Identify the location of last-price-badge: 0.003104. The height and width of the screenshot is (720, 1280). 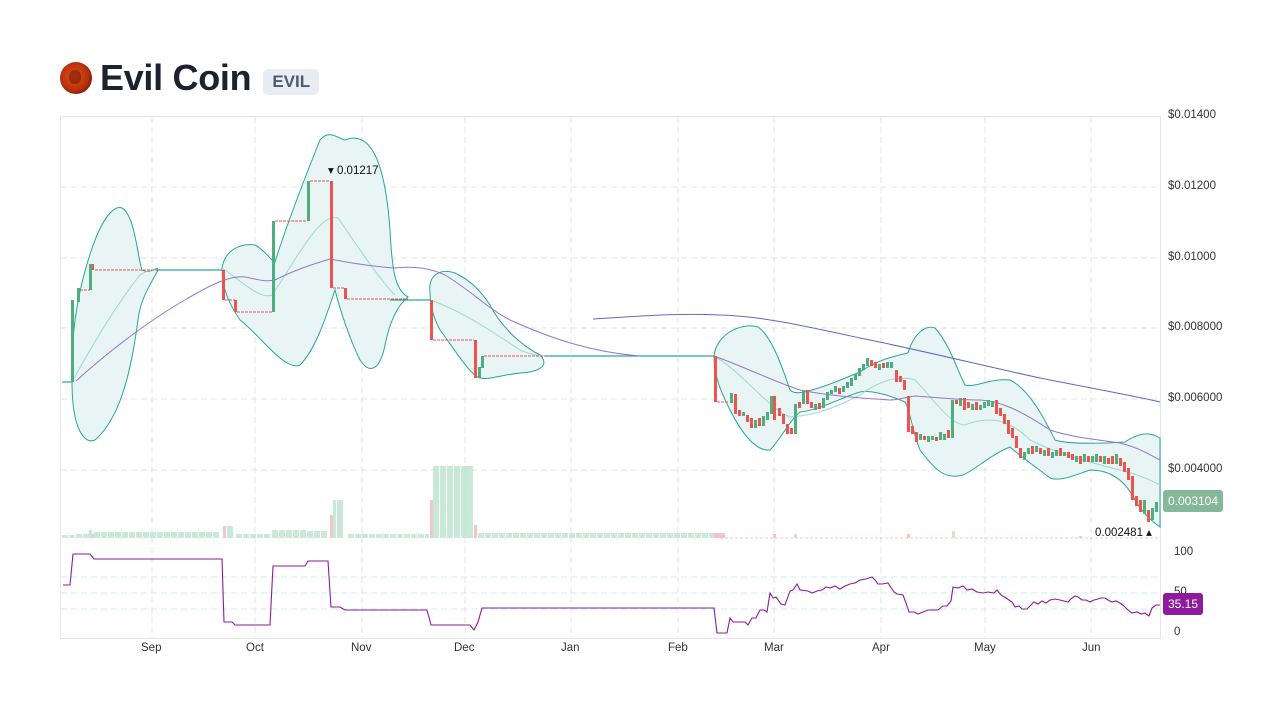
(1193, 501).